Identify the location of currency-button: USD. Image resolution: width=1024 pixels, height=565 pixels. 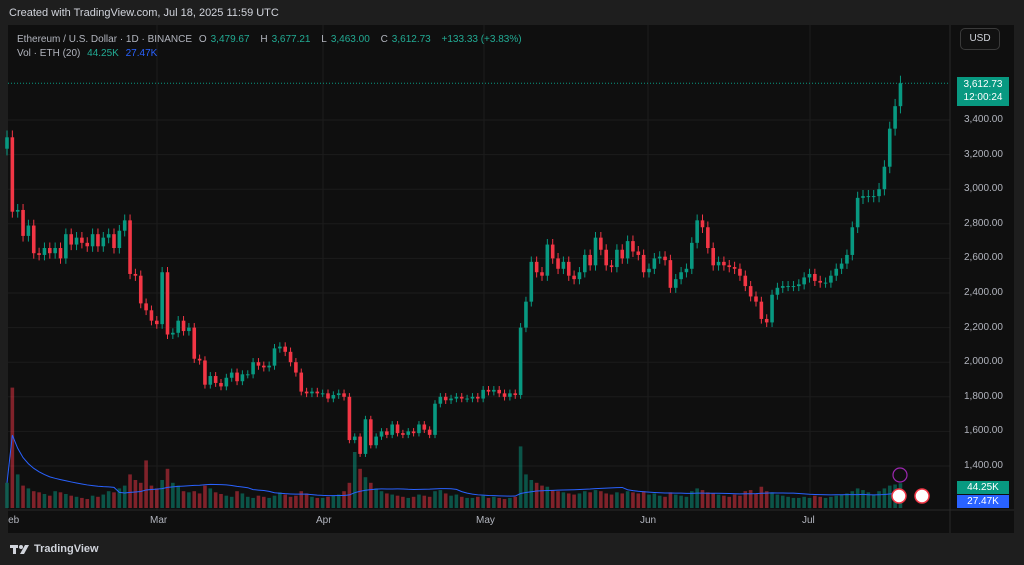
(980, 39).